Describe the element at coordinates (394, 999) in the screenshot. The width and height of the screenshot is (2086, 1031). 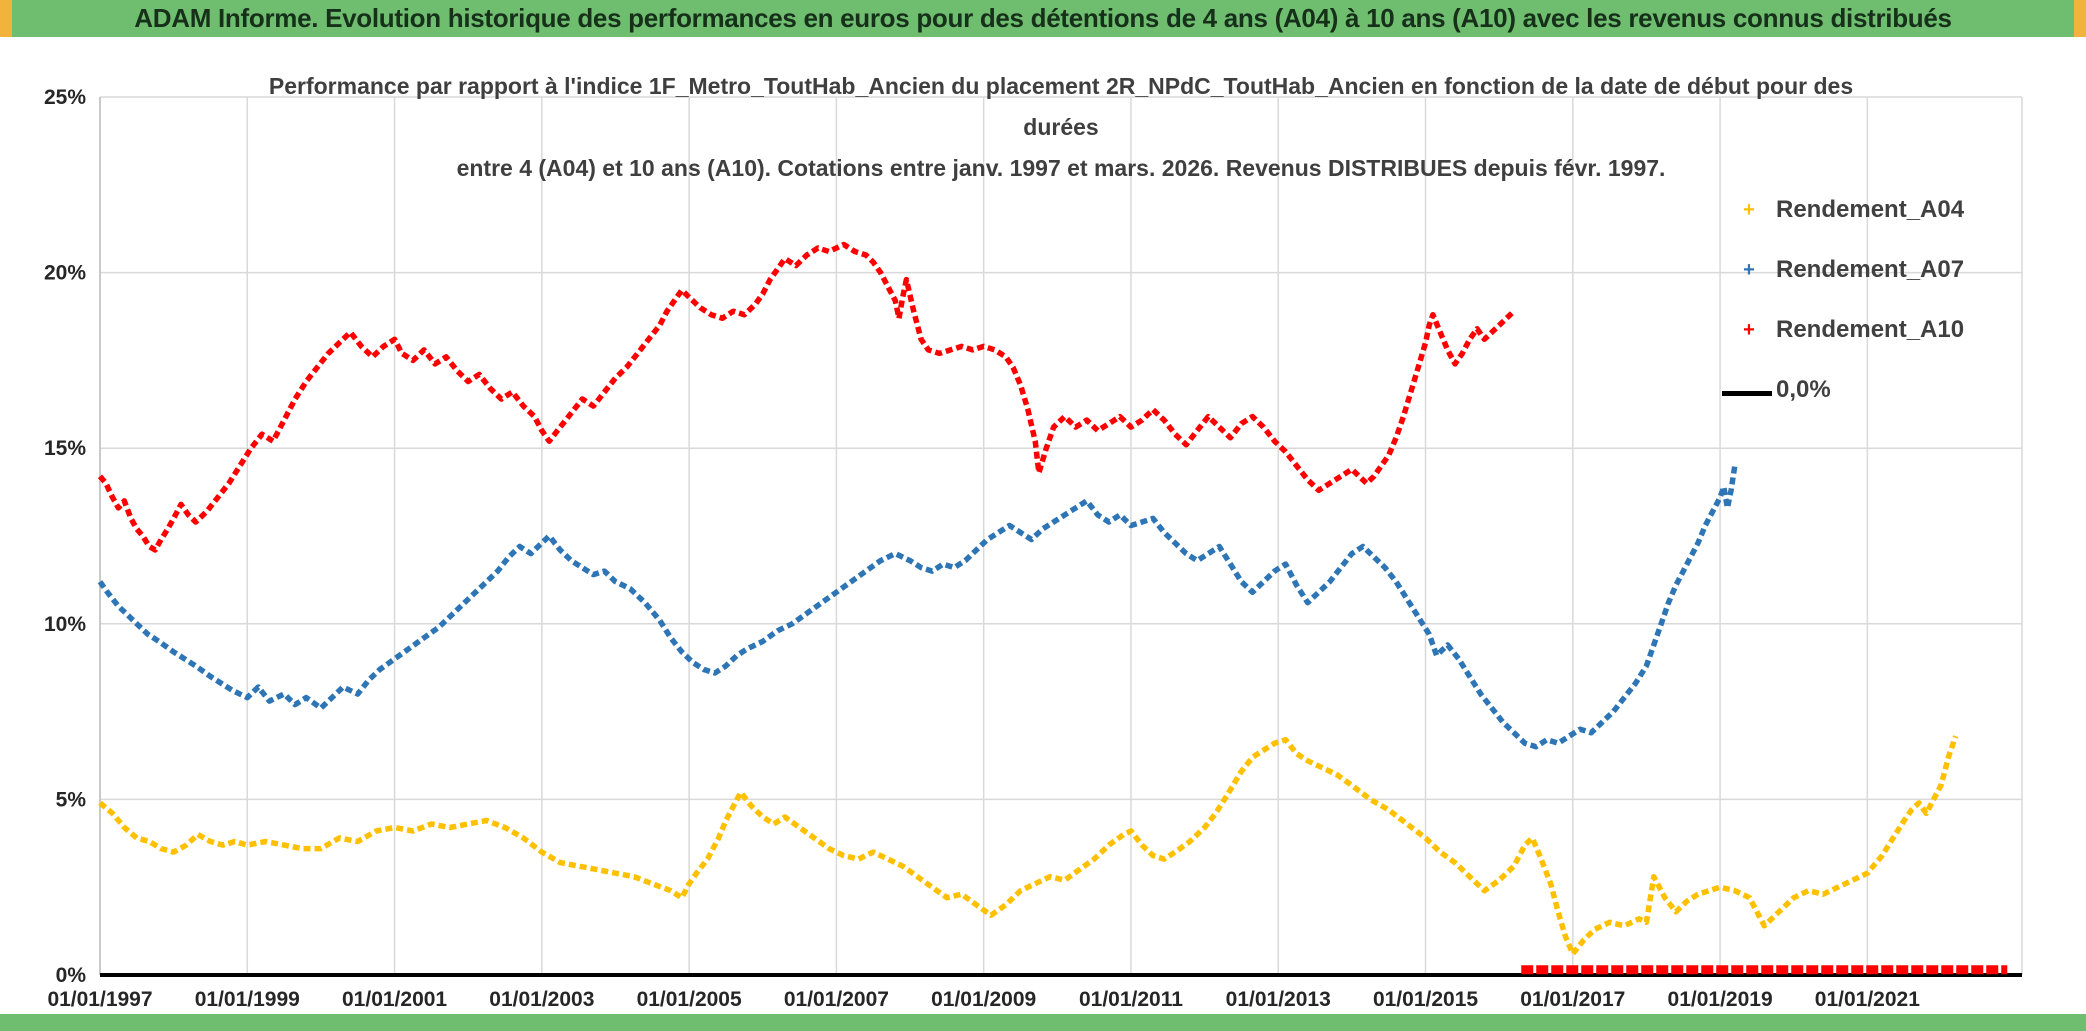
I see `x-tick-label: 01/01/2001` at that location.